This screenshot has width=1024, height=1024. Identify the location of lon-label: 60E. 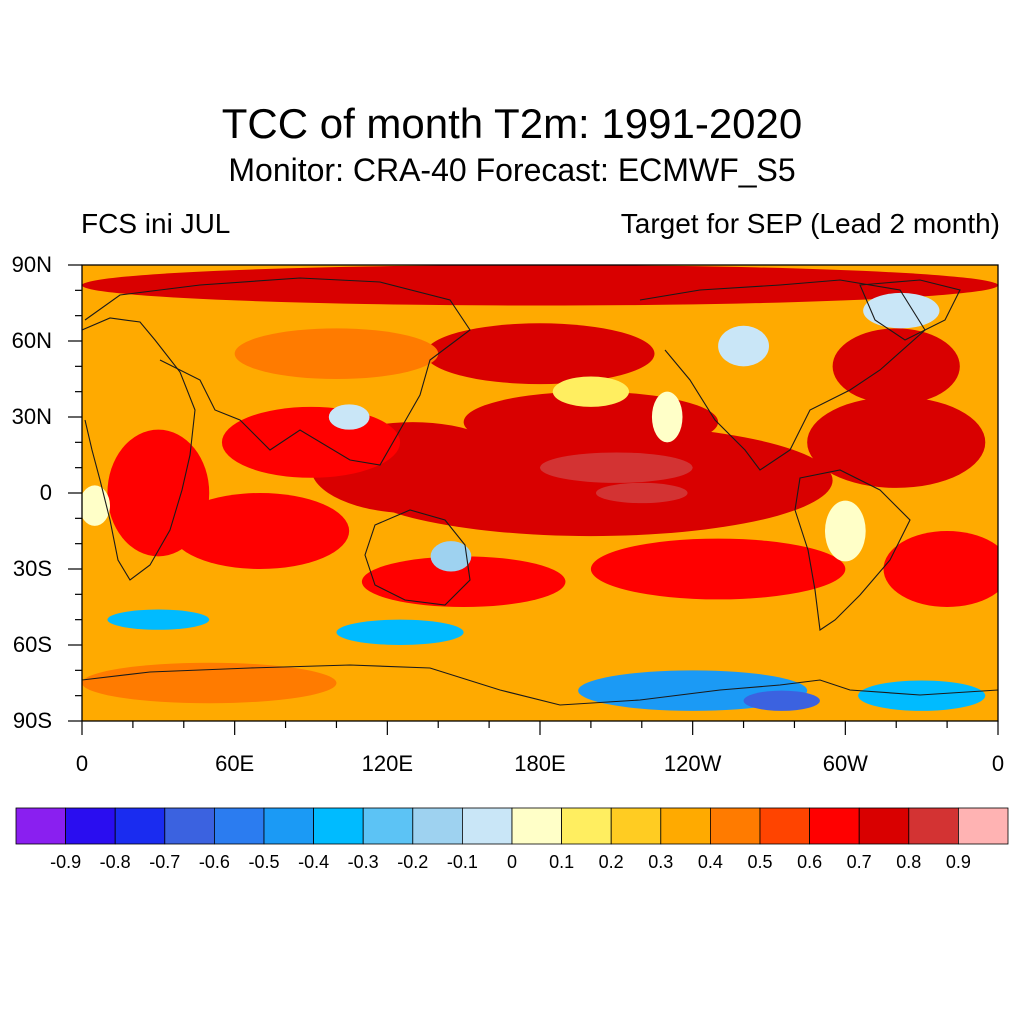
(235, 763).